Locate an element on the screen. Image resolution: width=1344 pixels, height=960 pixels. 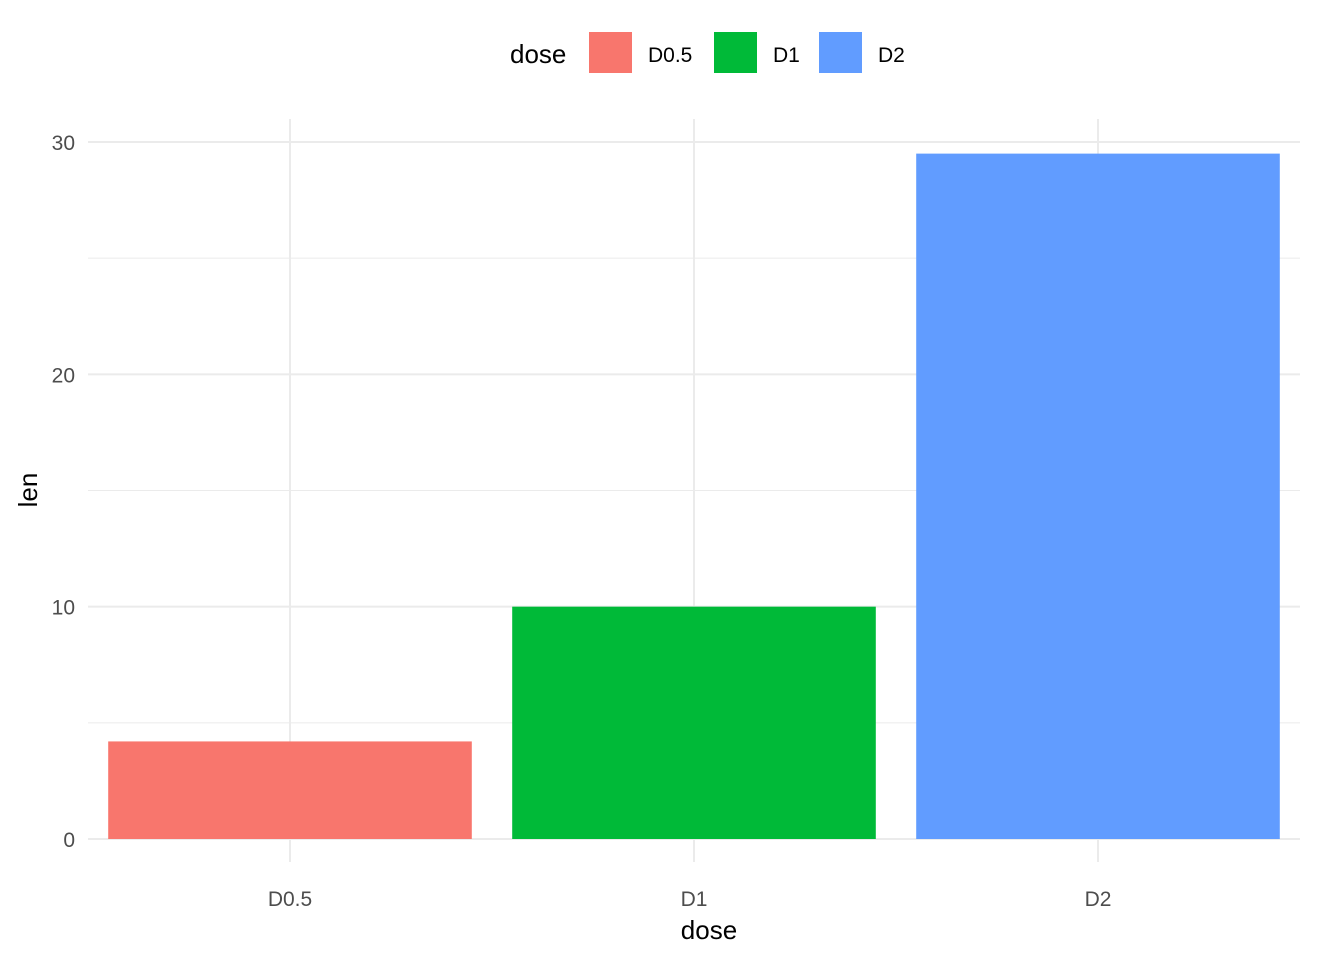
y-tick-label: 30 is located at coordinates (63, 143).